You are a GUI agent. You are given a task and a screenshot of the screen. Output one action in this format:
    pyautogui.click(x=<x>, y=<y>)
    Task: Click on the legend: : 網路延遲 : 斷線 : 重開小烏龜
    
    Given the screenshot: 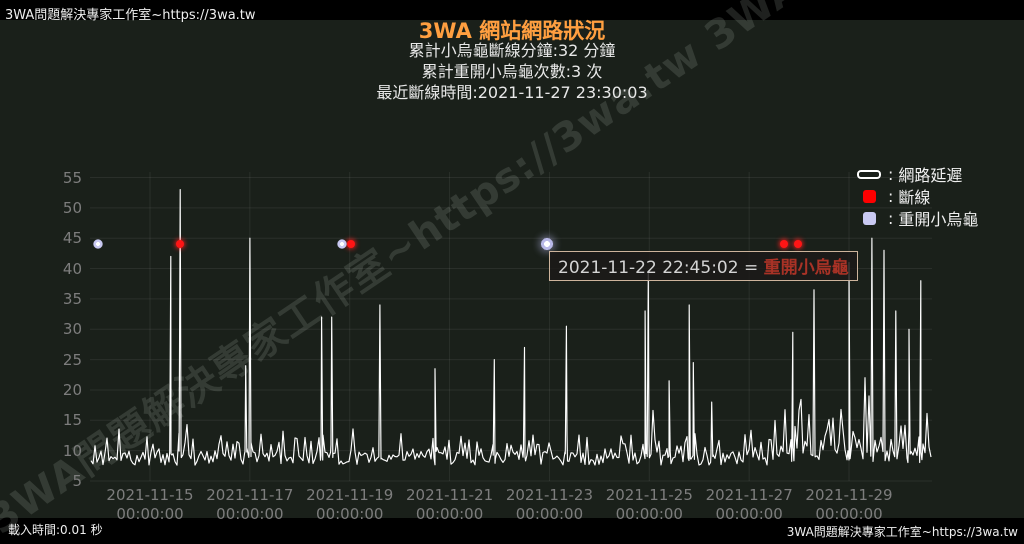 What is the action you would take?
    pyautogui.click(x=915, y=196)
    